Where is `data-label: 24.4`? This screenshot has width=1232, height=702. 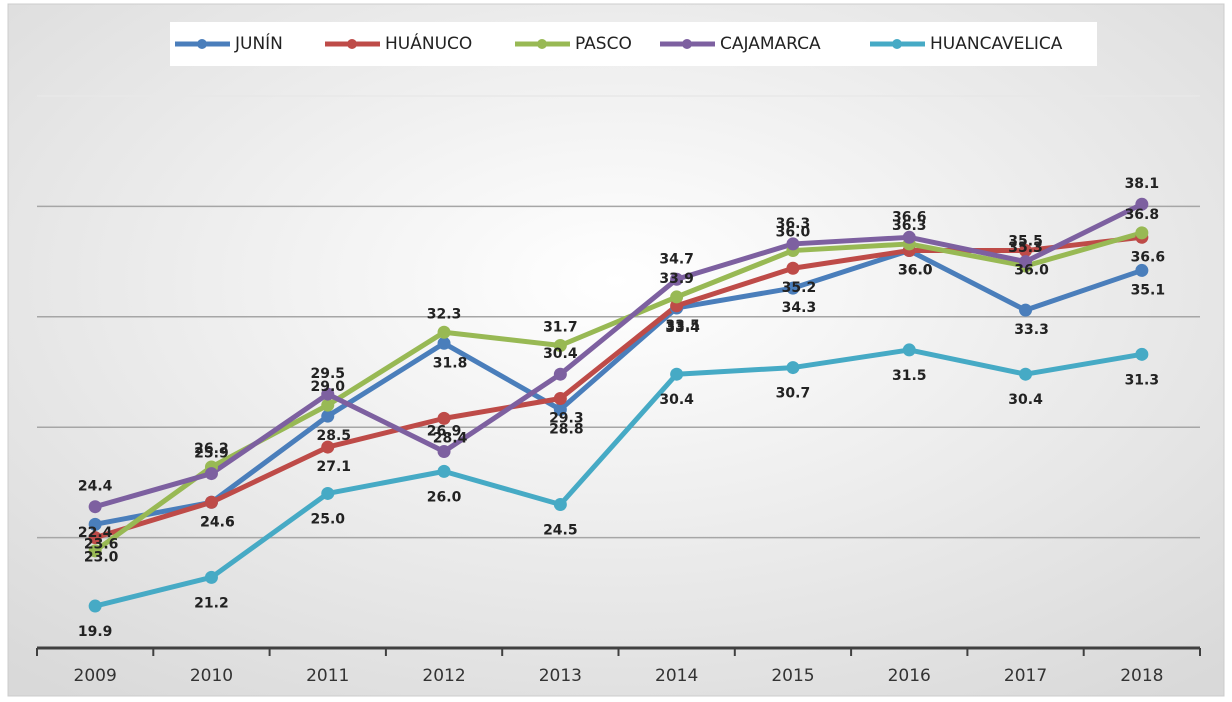
data-label: 24.4 is located at coordinates (95, 487).